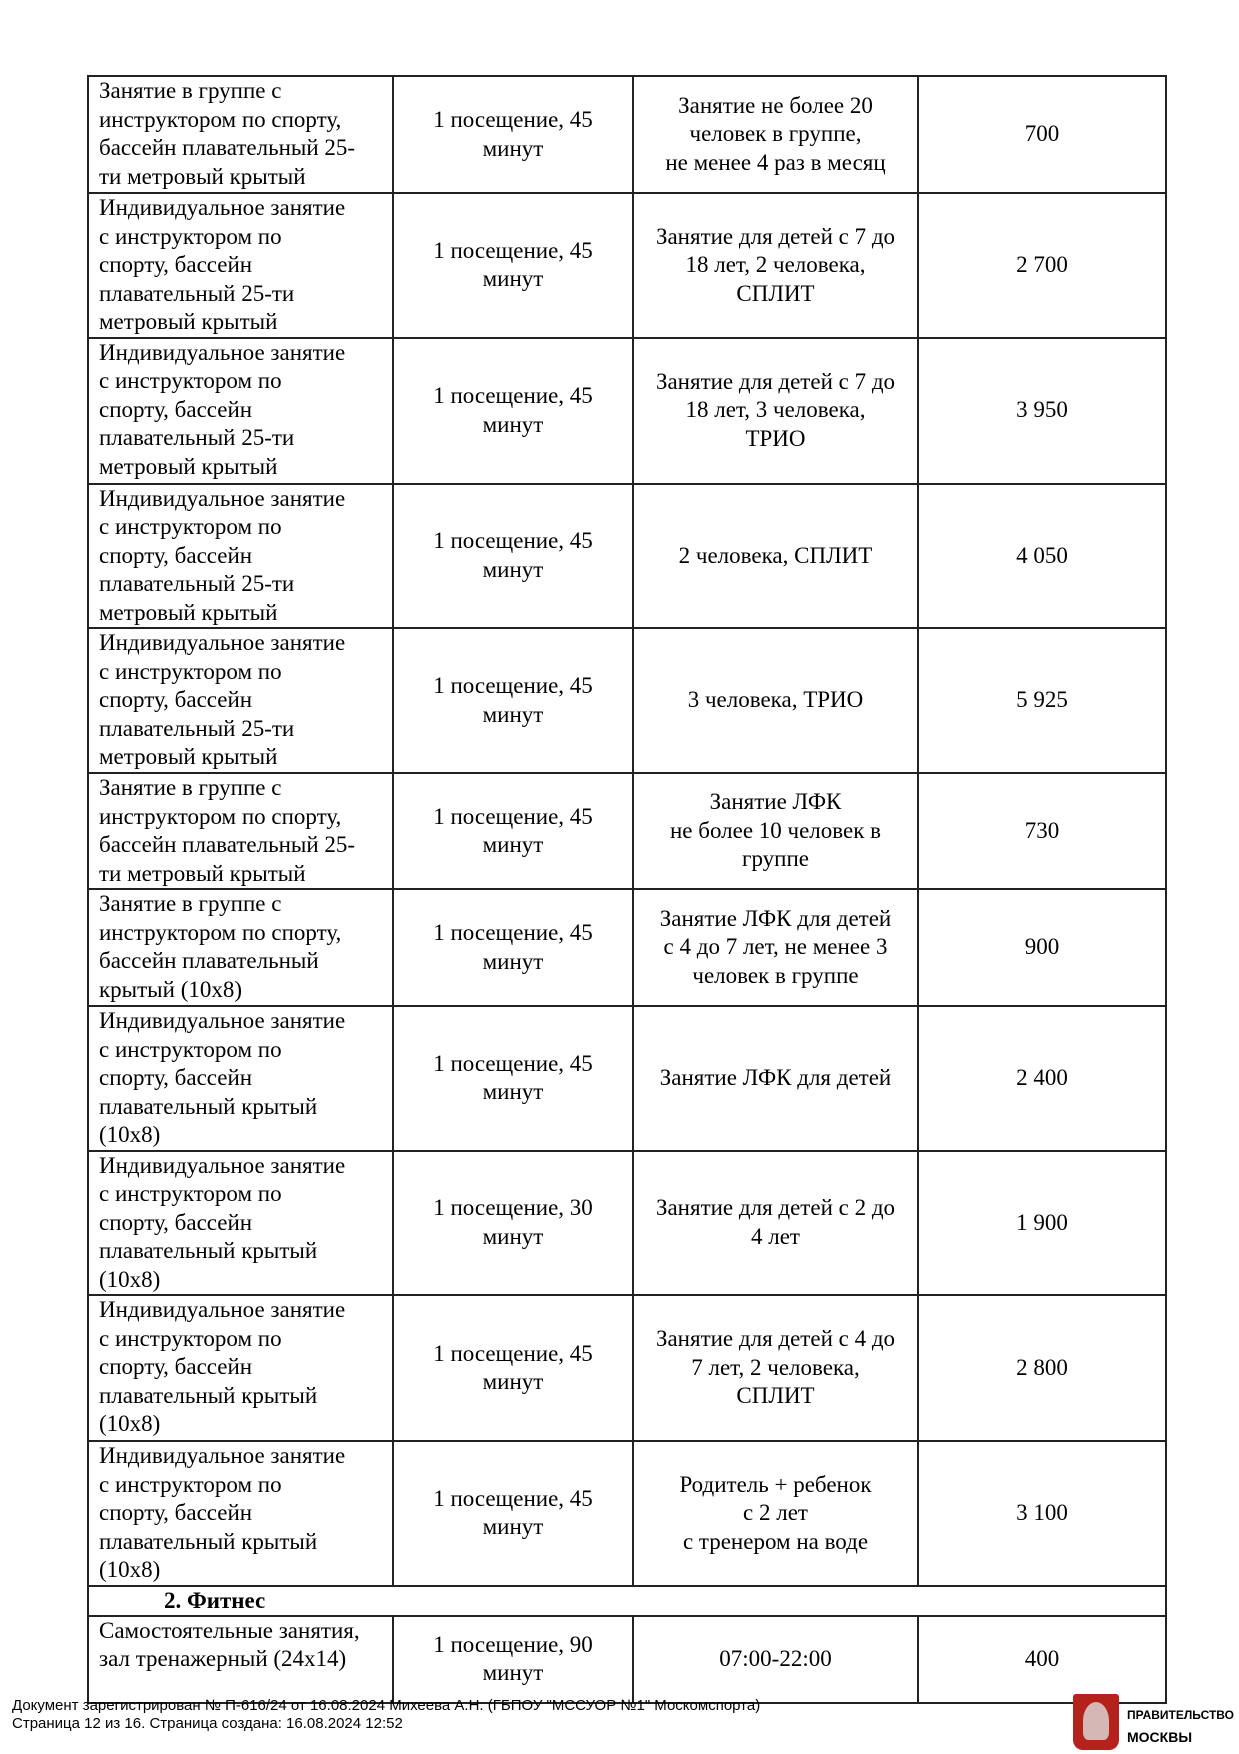  I want to click on price-cell: 730, so click(1042, 831).